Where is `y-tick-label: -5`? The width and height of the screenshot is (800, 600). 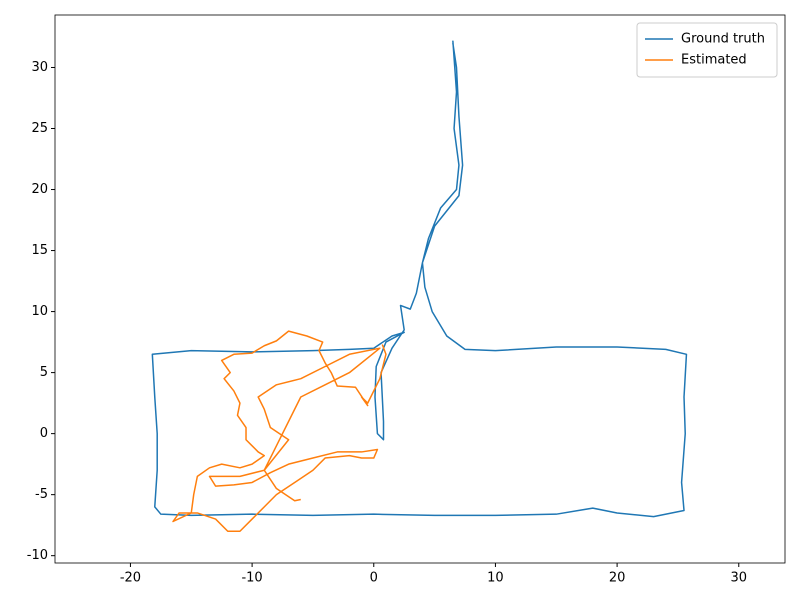
y-tick-label: -5 is located at coordinates (41, 494).